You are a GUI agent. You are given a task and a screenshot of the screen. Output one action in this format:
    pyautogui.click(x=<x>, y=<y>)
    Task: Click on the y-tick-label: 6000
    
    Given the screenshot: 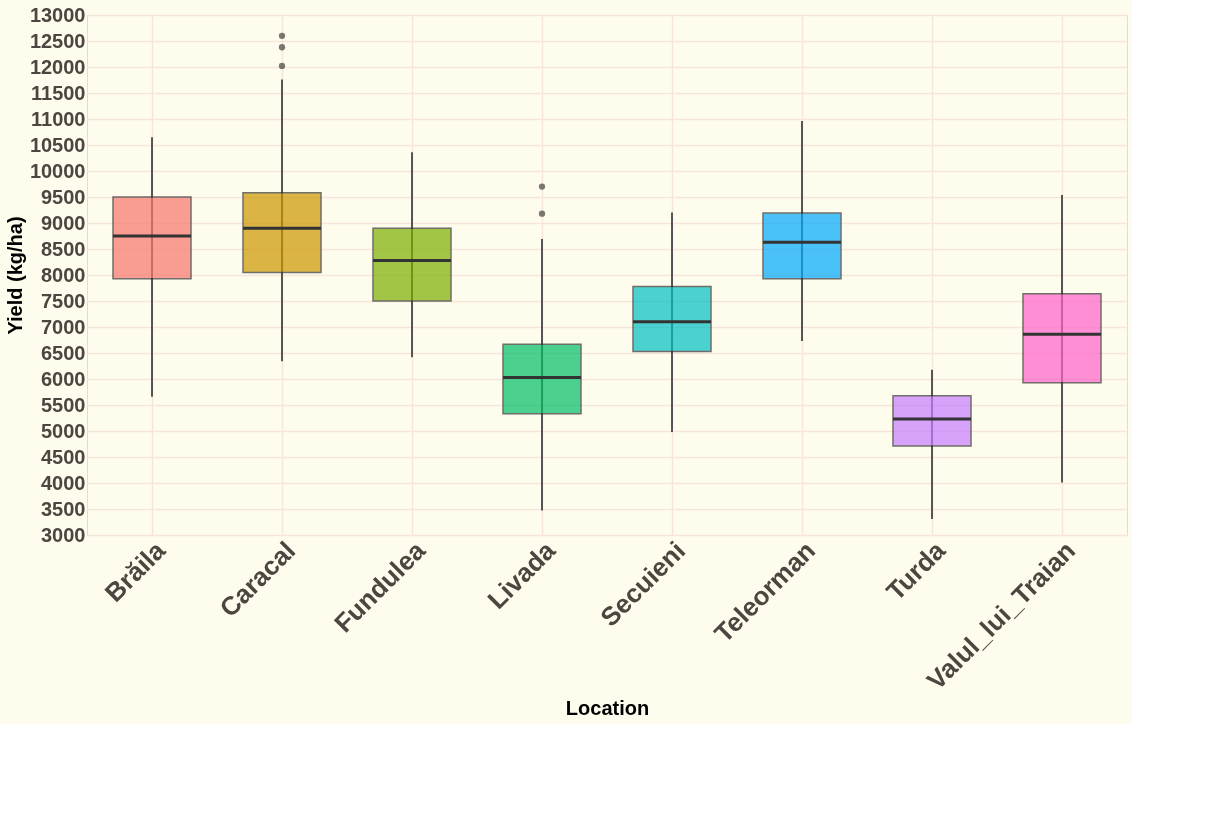 What is the action you would take?
    pyautogui.click(x=63, y=378)
    